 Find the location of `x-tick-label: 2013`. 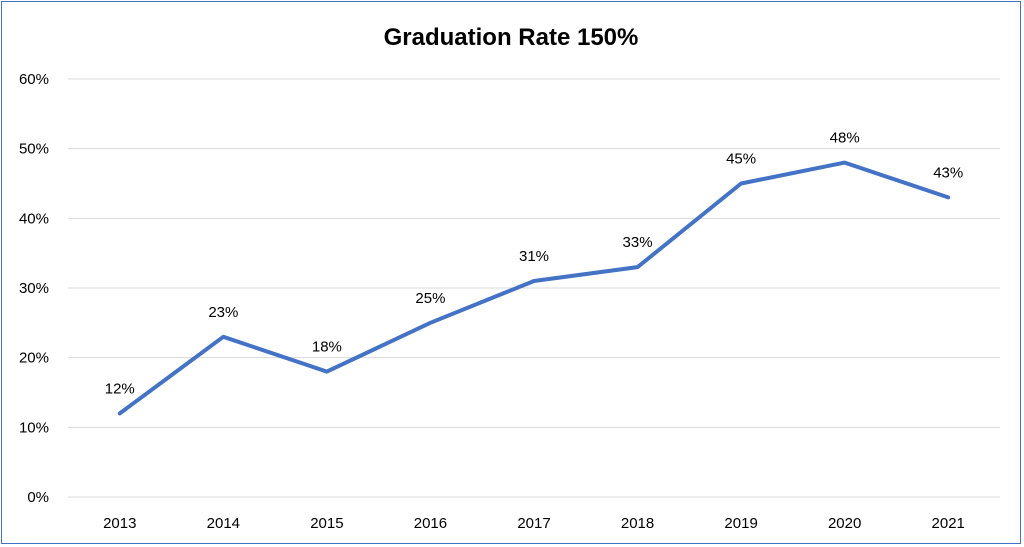

x-tick-label: 2013 is located at coordinates (119, 523).